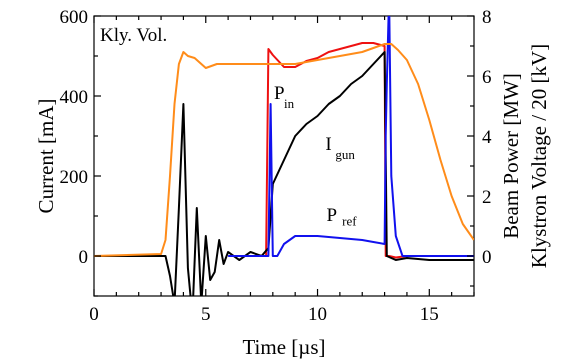 This screenshot has height=362, width=563. What do you see at coordinates (511, 156) in the screenshot?
I see `y-axis-label-right-inner: Beam Power [MW]` at bounding box center [511, 156].